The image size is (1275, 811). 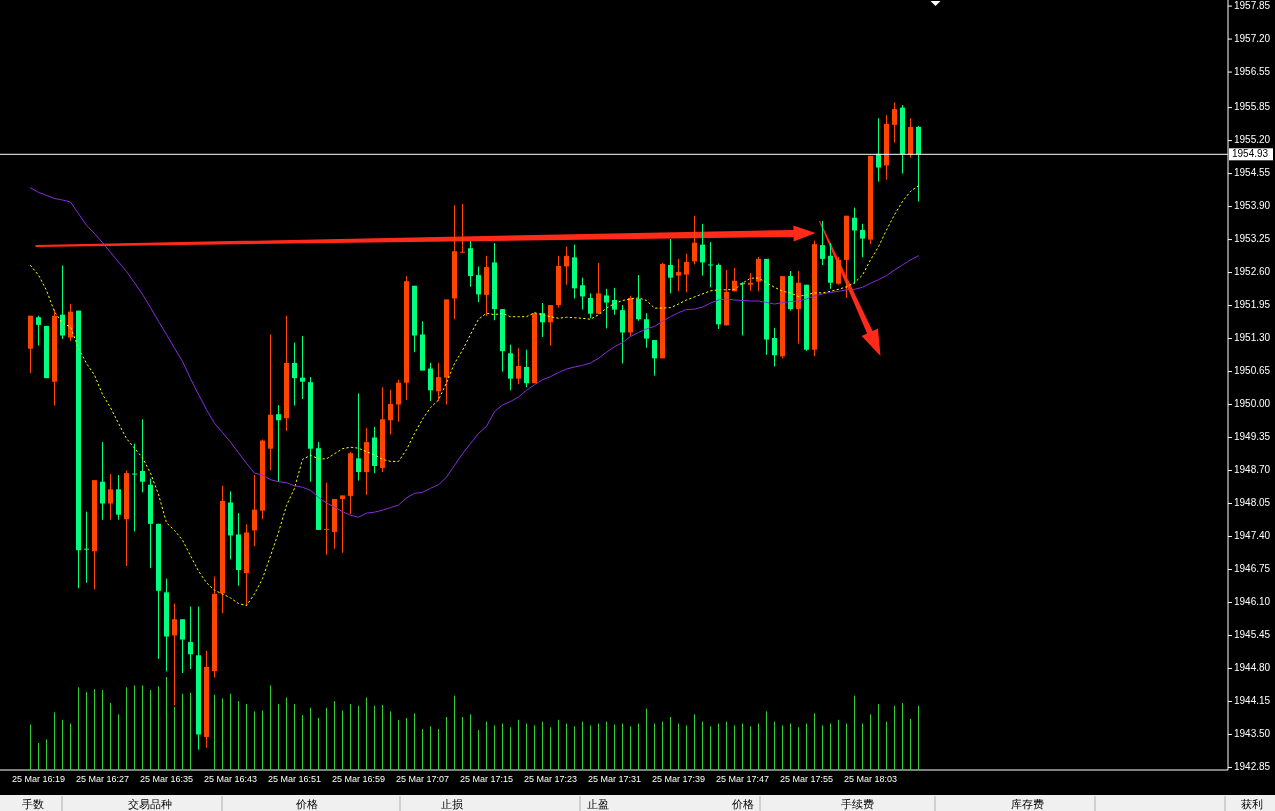 I want to click on x-tick-label: 25 Mar 16:59, so click(x=358, y=779).